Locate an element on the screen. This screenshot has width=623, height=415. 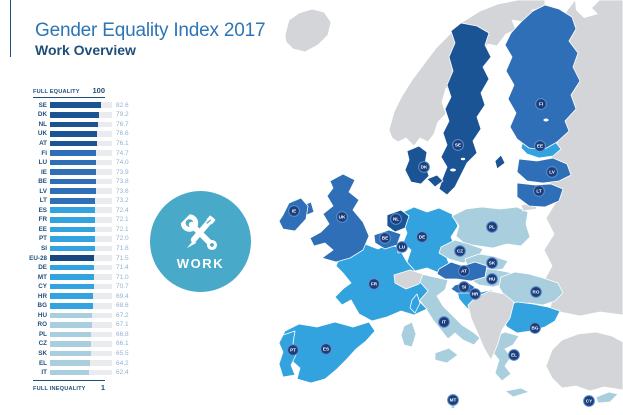
chart-row: CZ 66.1 is located at coordinates (84, 344).